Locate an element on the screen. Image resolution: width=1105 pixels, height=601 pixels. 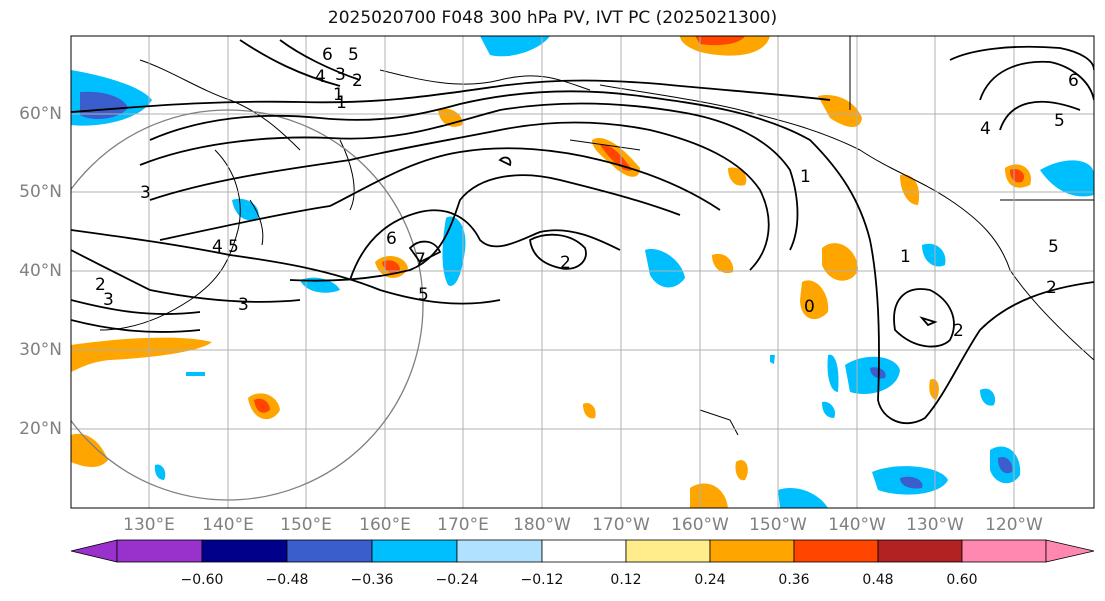
colorbar-tick: −0.36 is located at coordinates (372, 580).